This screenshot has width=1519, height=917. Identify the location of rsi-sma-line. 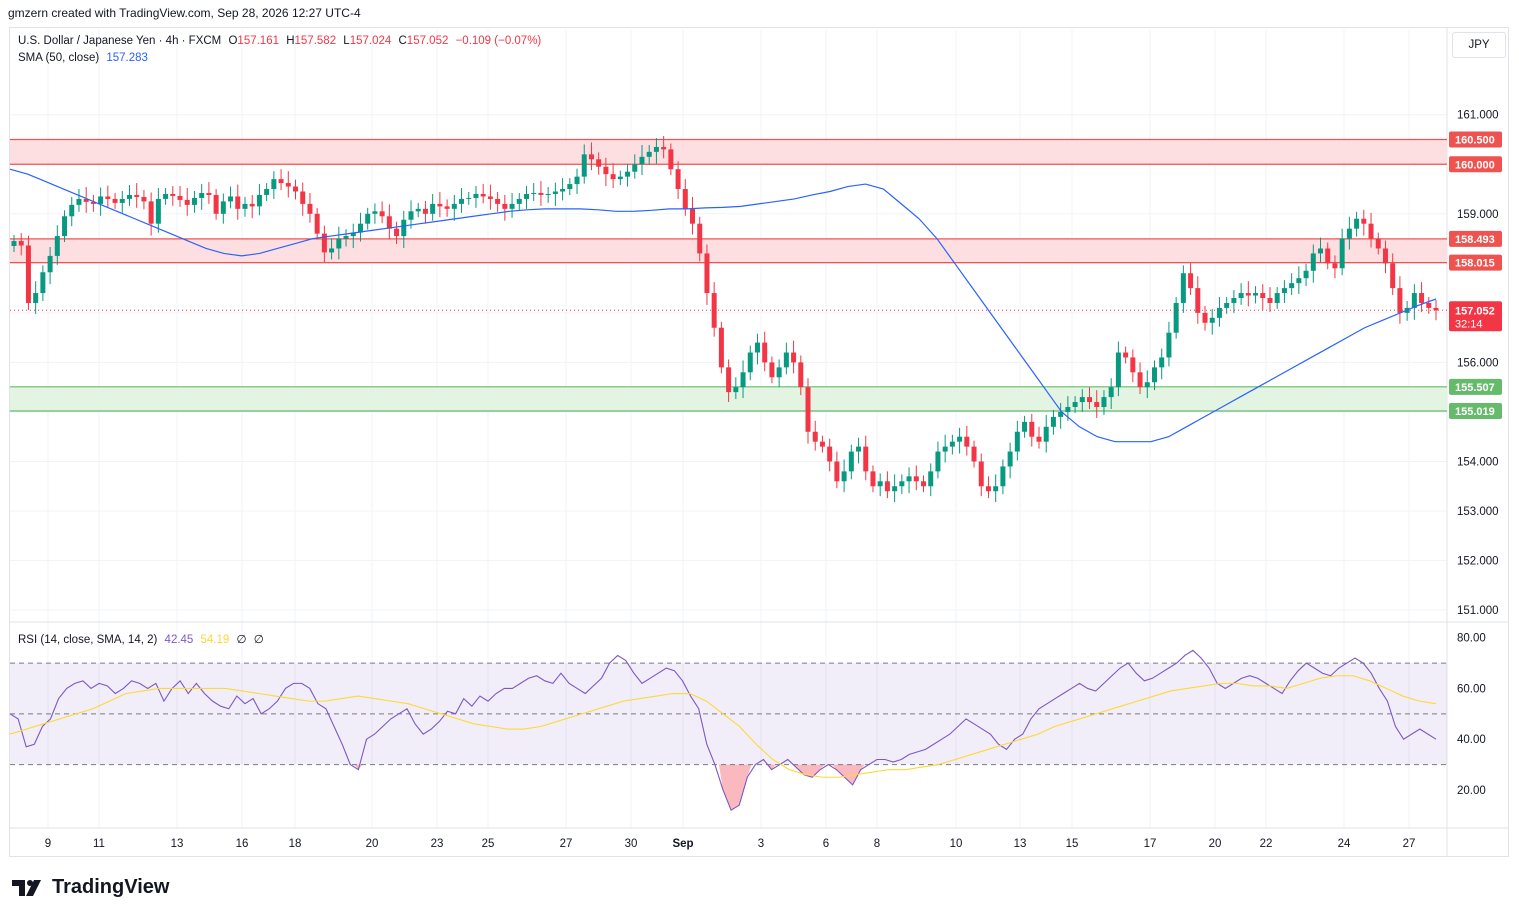
(723, 726).